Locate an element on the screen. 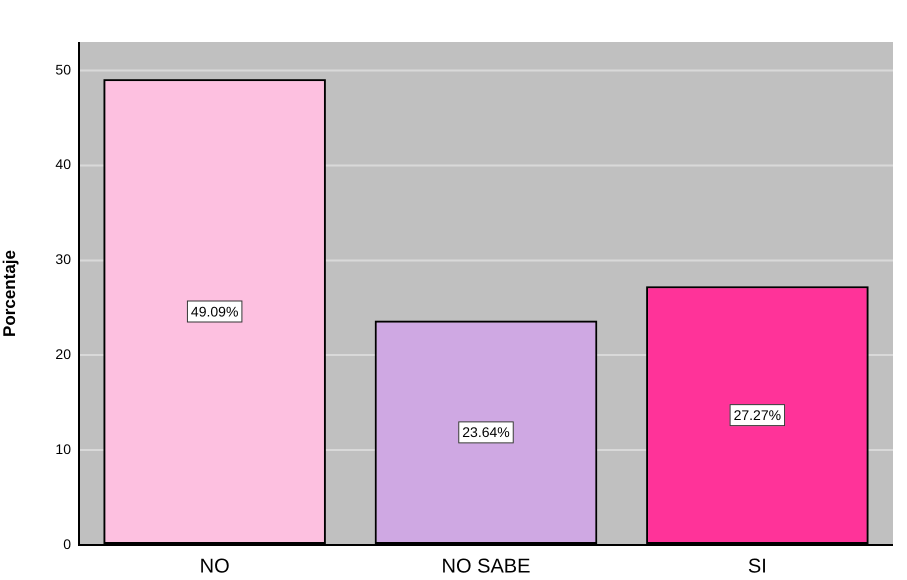 This screenshot has width=907, height=580. y-tick-label: 10 is located at coordinates (63, 448).